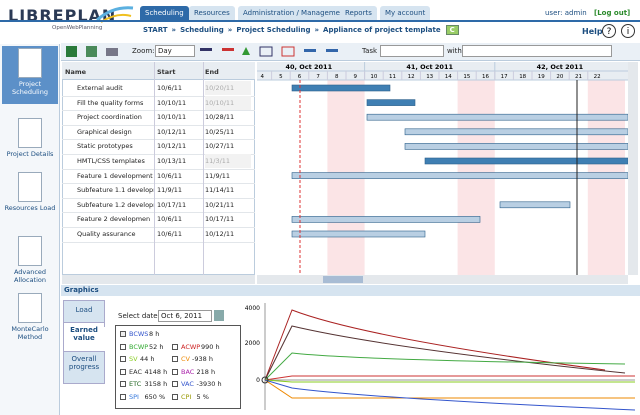 The image size is (640, 415). I want to click on table-cell: Project coordination, so click(109, 117).